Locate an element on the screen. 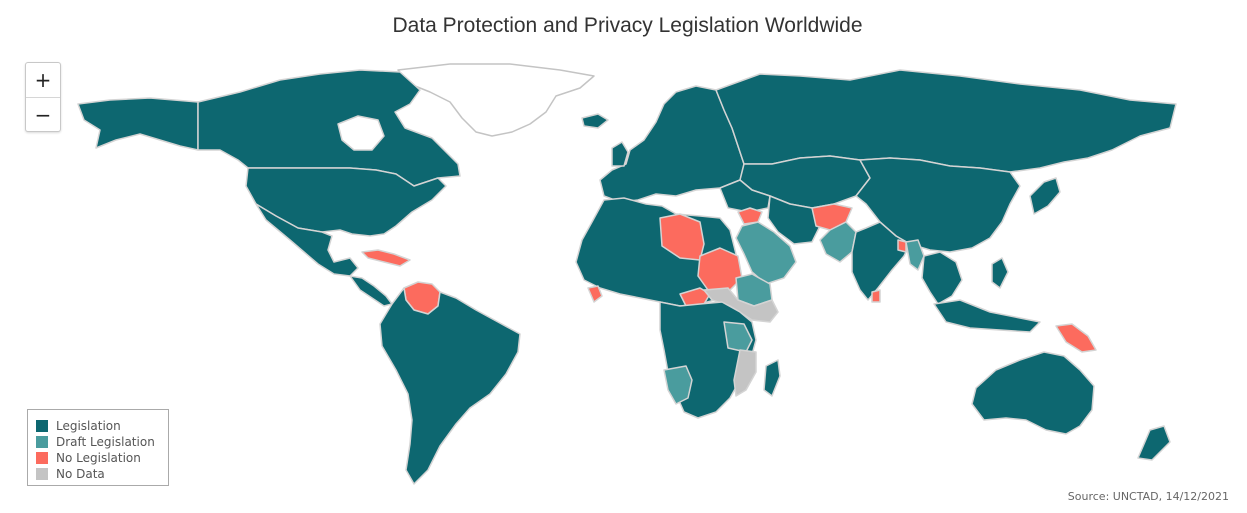 The height and width of the screenshot is (513, 1247). bangladesh is located at coordinates (902, 246).